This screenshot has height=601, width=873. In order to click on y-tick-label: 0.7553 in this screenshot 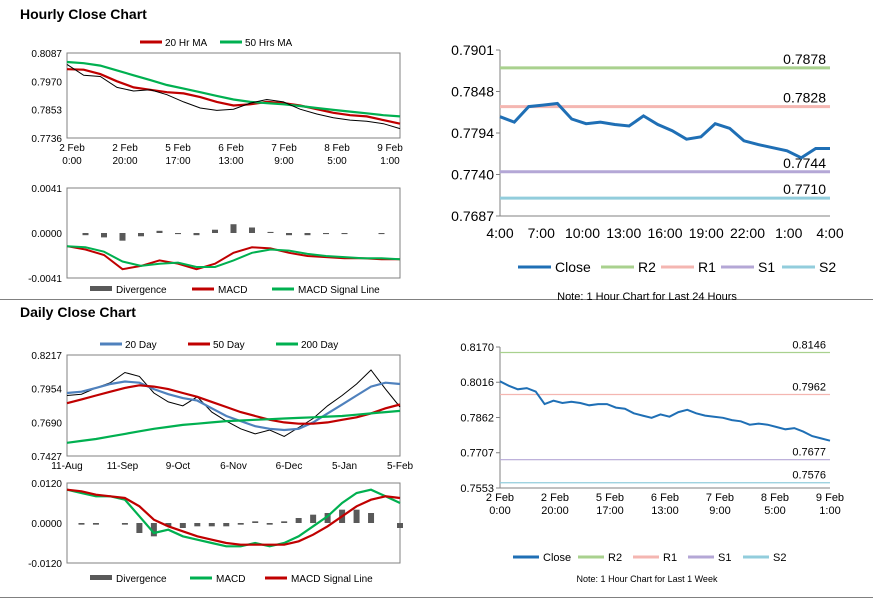, I will do `click(477, 489)`.